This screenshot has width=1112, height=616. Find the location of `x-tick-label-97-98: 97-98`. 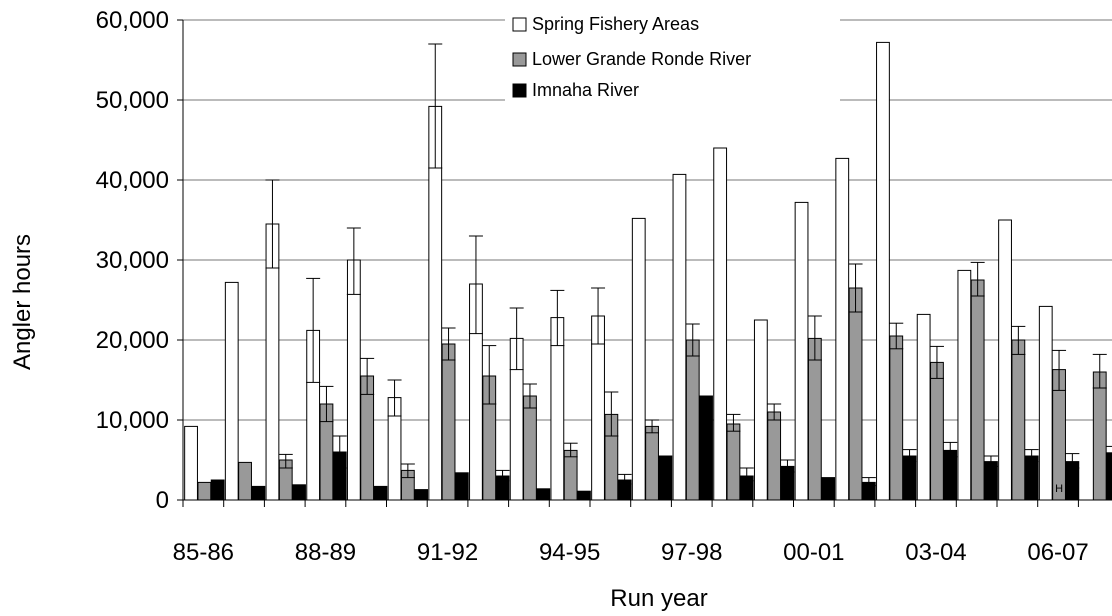

x-tick-label-97-98: 97-98 is located at coordinates (691, 552).